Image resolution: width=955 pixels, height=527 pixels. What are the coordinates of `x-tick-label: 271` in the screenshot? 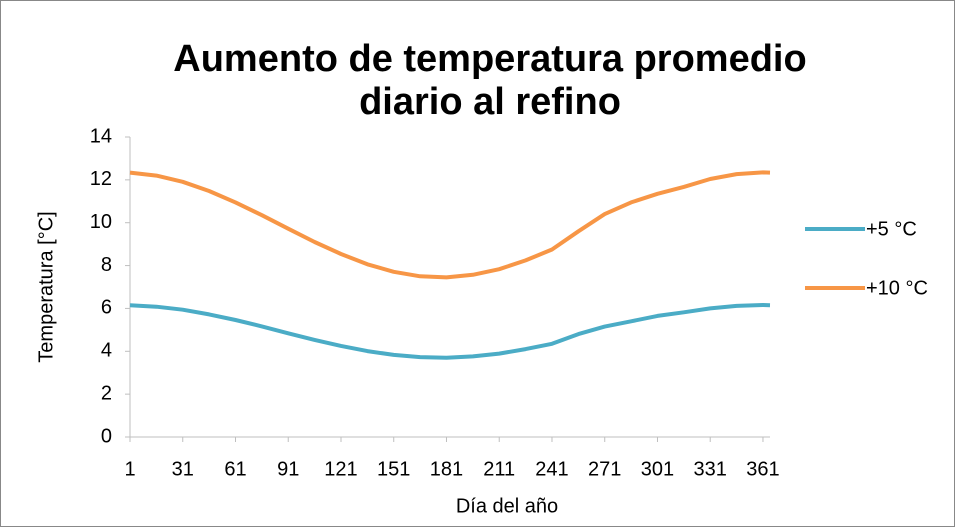 It's located at (604, 469).